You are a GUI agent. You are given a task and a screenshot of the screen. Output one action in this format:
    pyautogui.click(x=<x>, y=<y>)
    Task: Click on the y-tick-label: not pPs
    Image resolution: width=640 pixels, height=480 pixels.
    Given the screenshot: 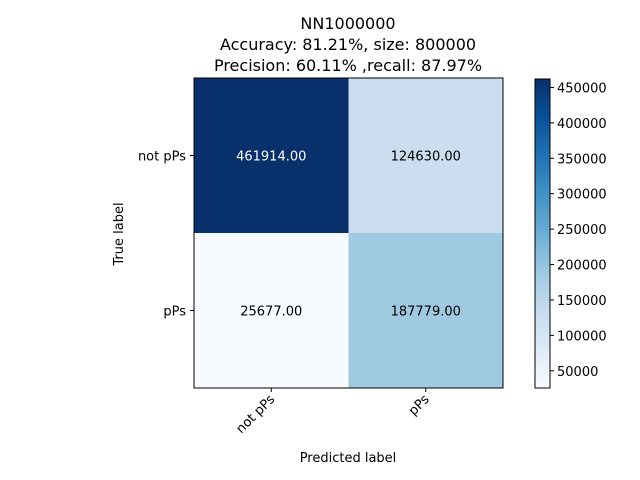 What is the action you would take?
    pyautogui.click(x=162, y=157)
    